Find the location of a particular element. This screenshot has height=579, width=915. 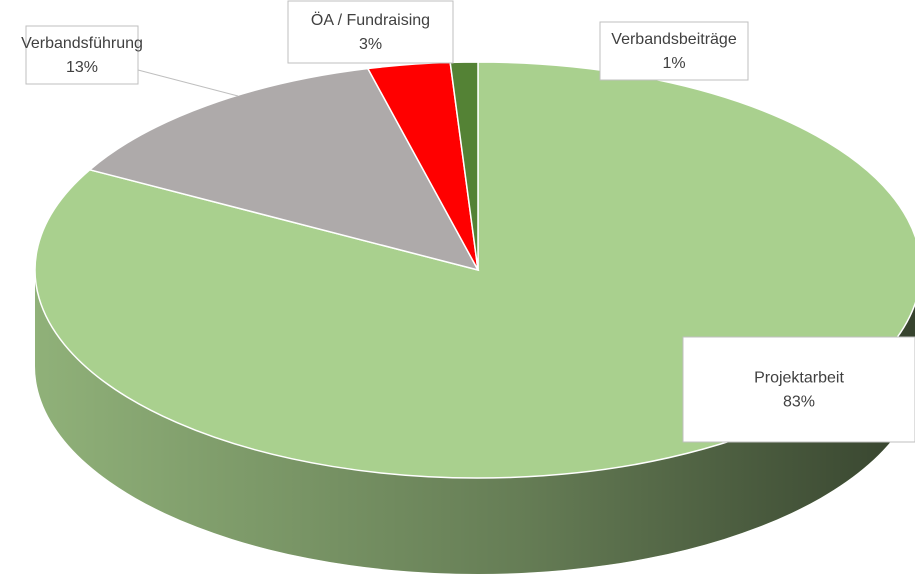

slice-value-label: 83% is located at coordinates (799, 402).